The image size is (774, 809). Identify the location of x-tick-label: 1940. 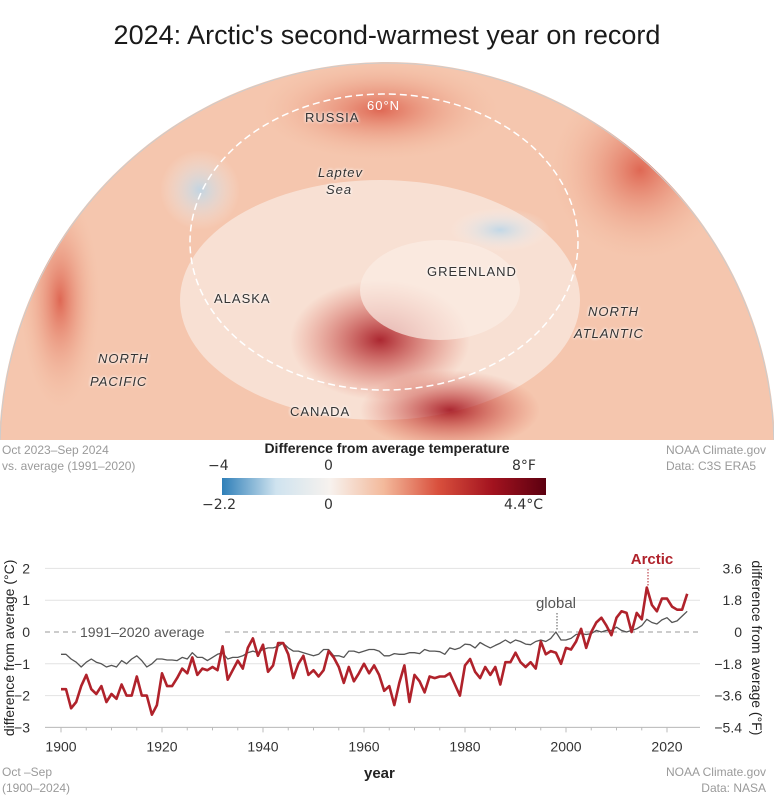
(262, 746).